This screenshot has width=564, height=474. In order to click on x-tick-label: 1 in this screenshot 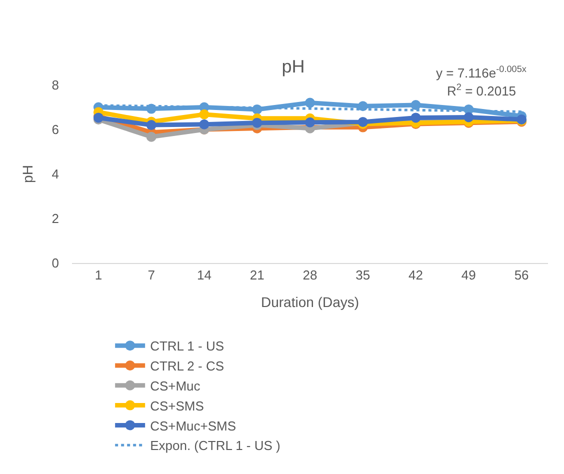, I will do `click(98, 275)`.